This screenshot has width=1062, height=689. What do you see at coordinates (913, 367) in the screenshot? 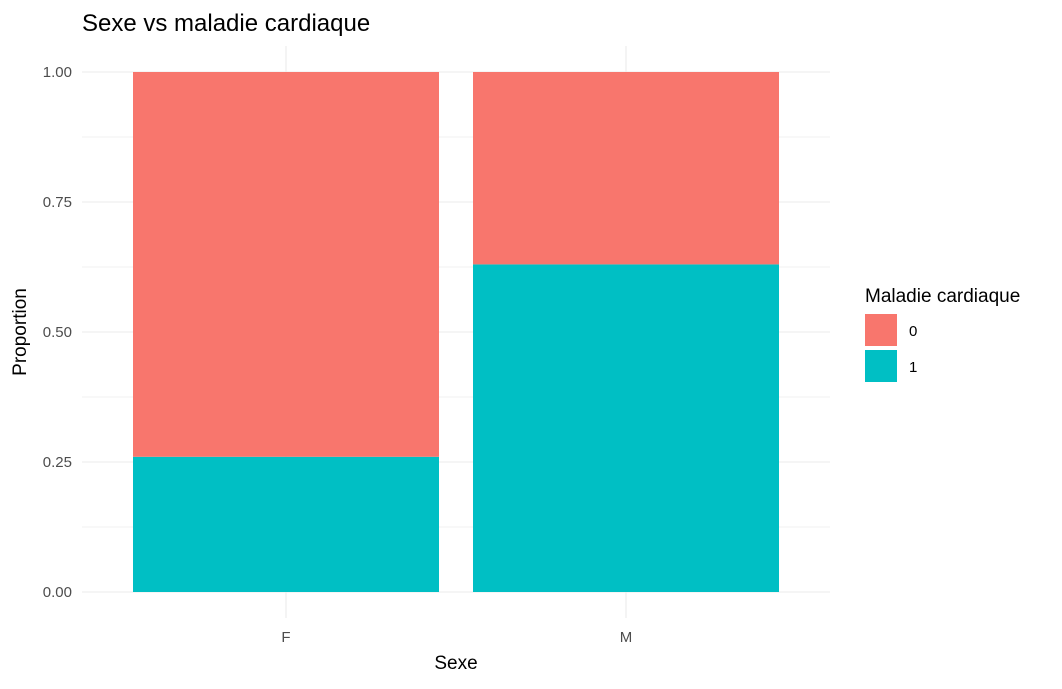
I see `legend-label-1: 1` at bounding box center [913, 367].